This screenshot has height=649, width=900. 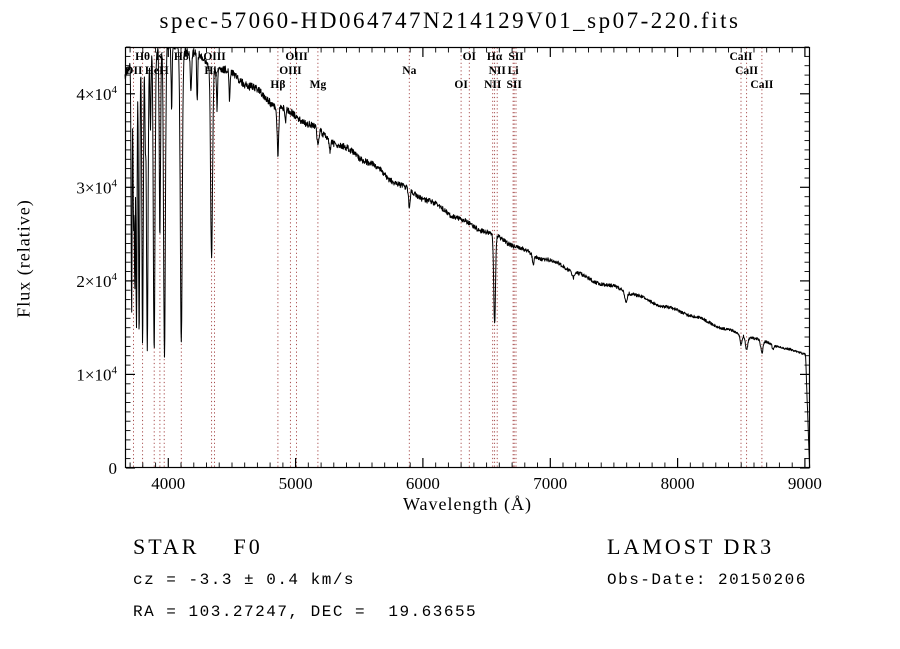 I want to click on x-tick-label: 7000, so click(x=550, y=483).